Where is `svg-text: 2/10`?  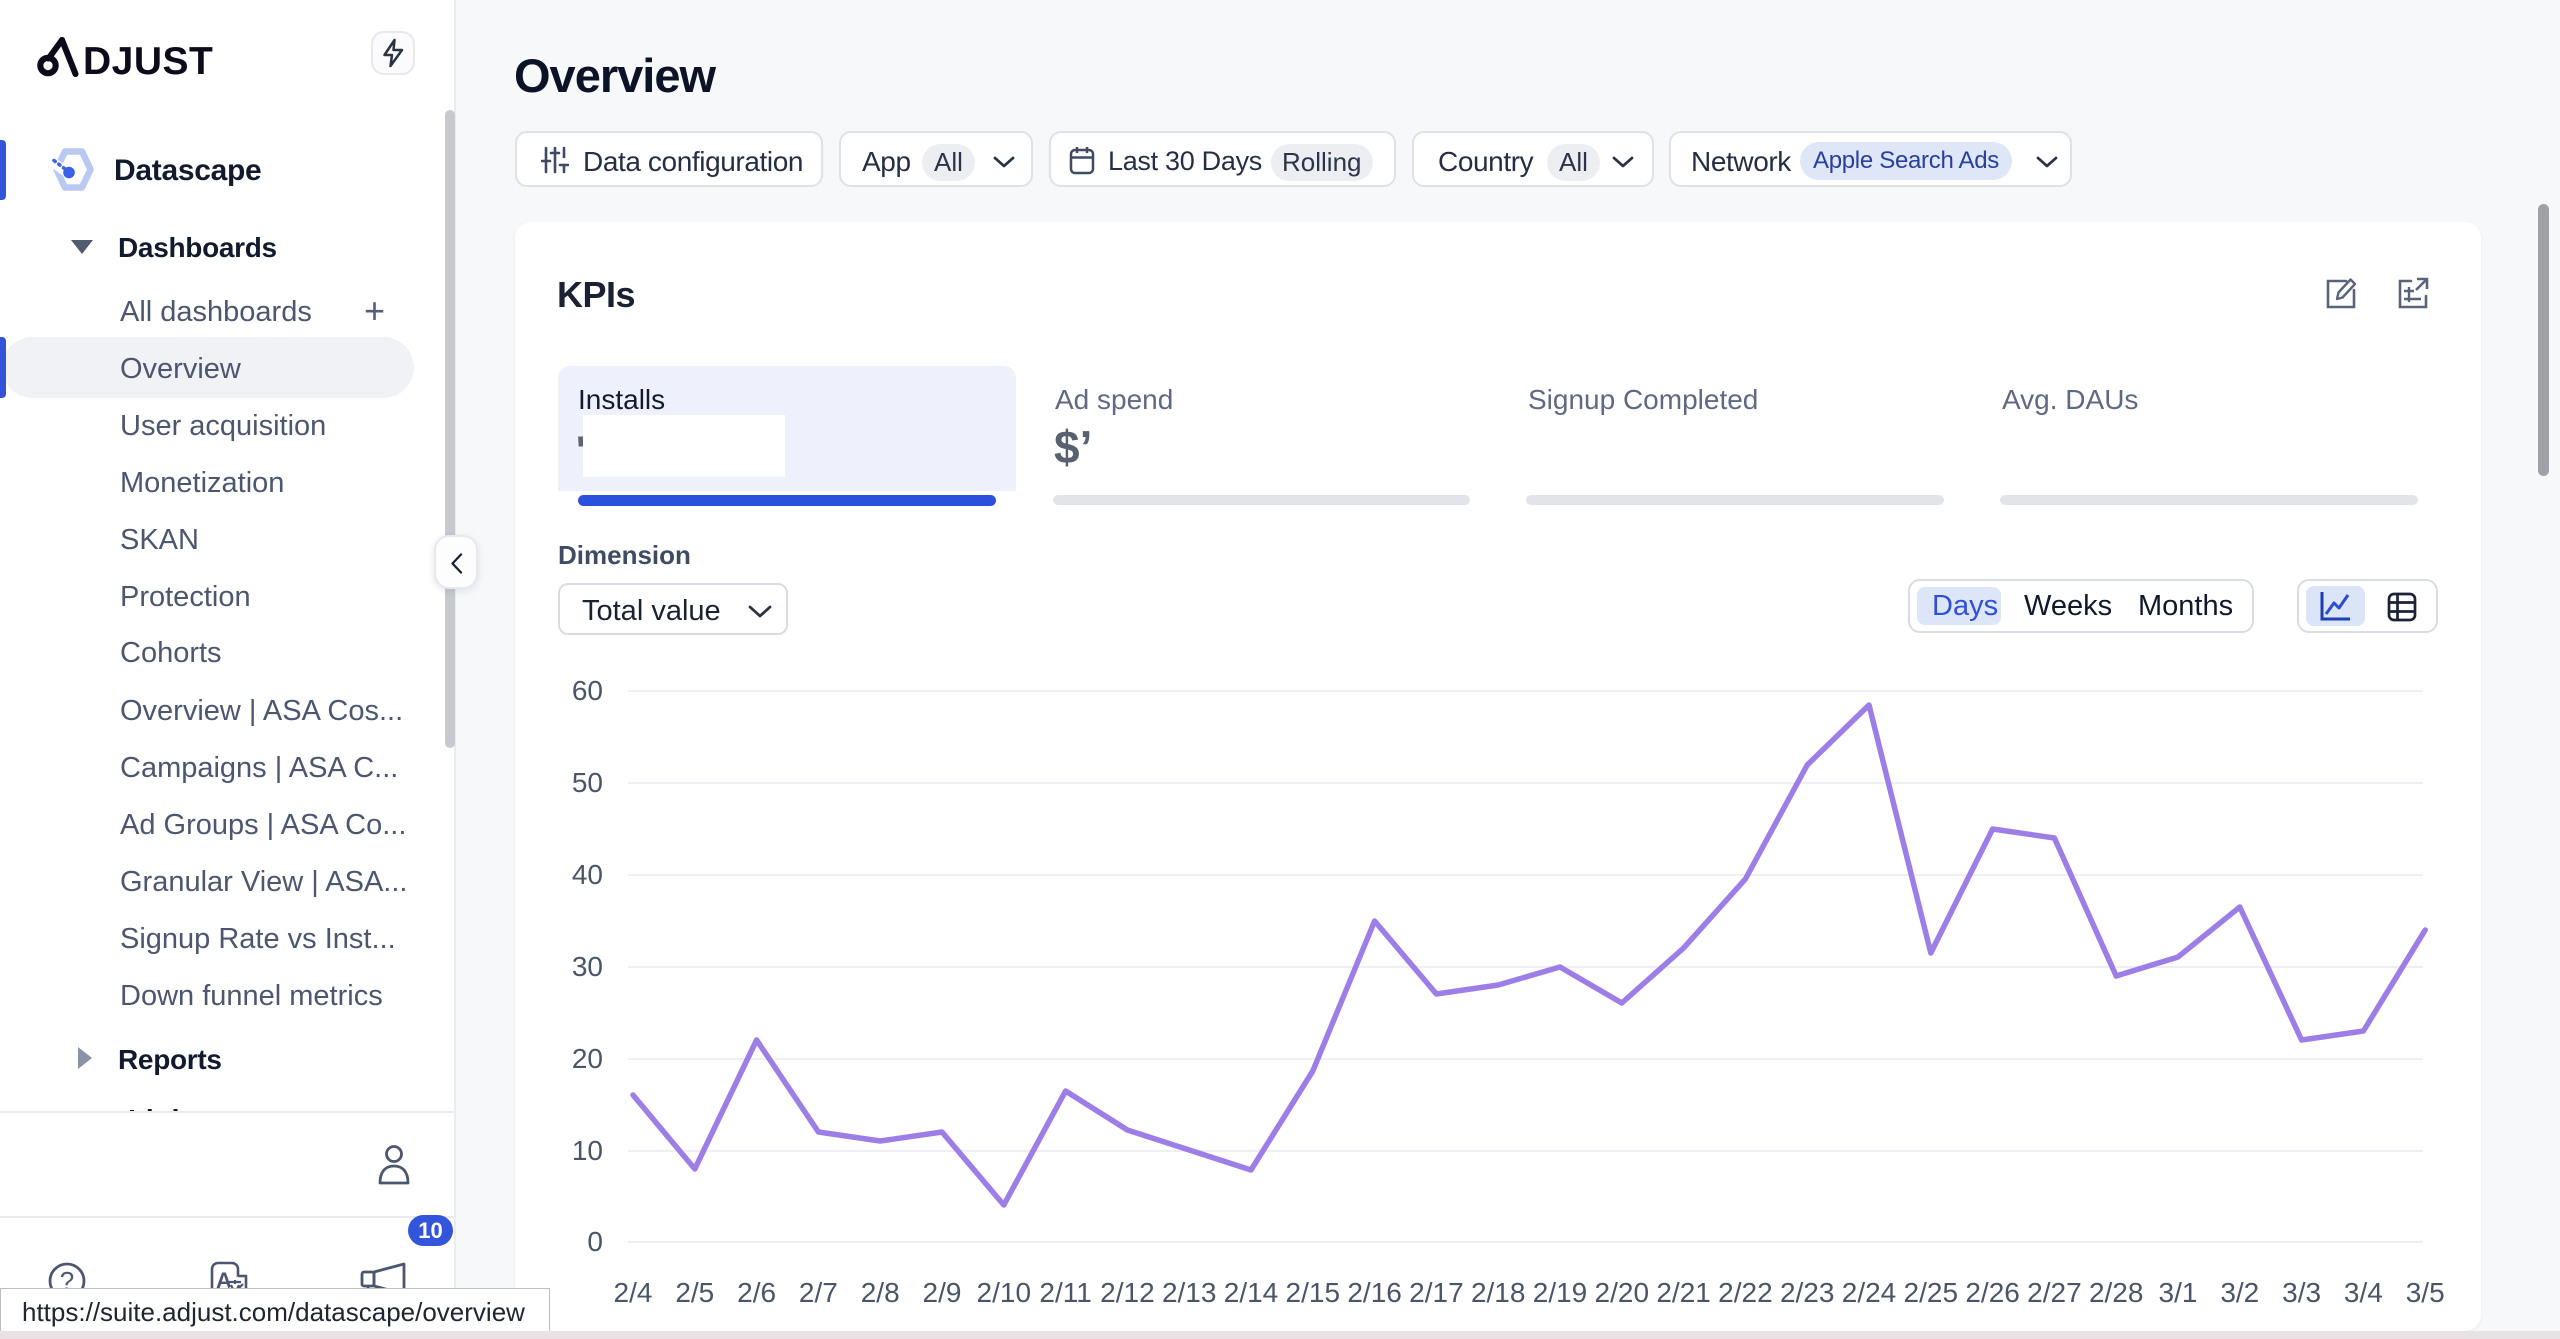 svg-text: 2/10 is located at coordinates (1004, 1292).